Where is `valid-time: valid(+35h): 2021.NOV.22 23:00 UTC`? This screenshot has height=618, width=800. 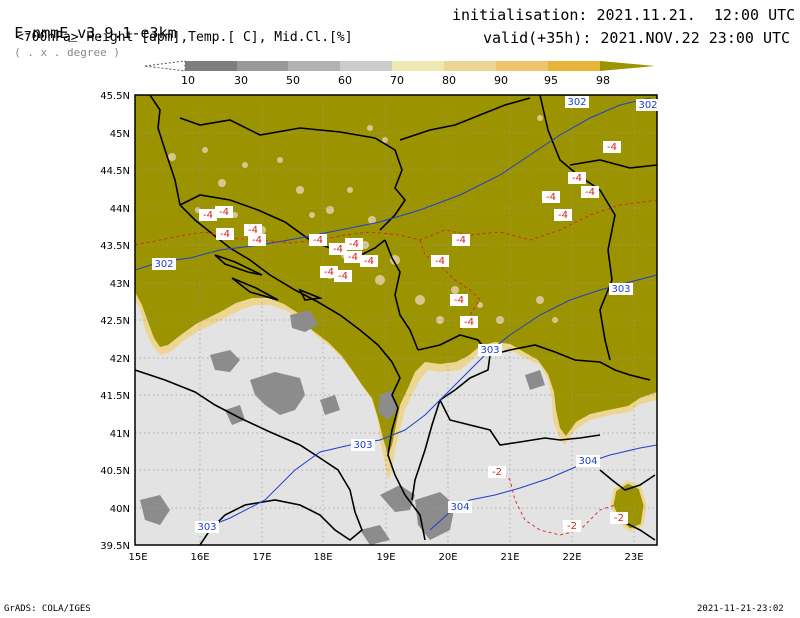
valid-time: valid(+35h): 2021.NOV.22 23:00 UTC is located at coordinates (637, 38).